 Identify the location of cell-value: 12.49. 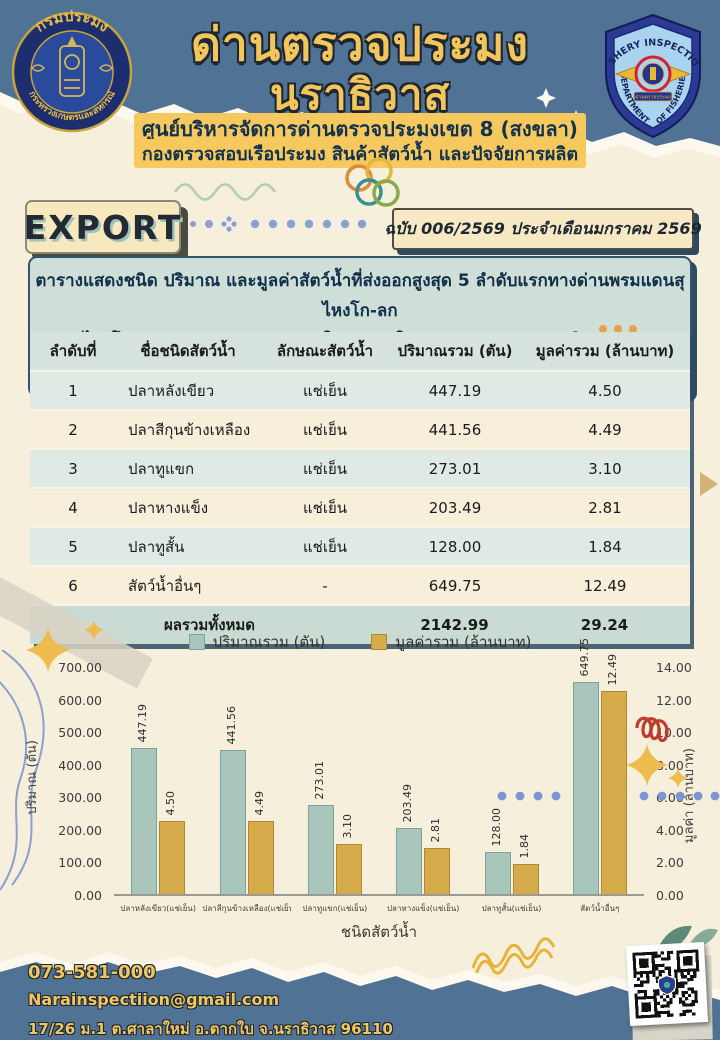
(605, 585).